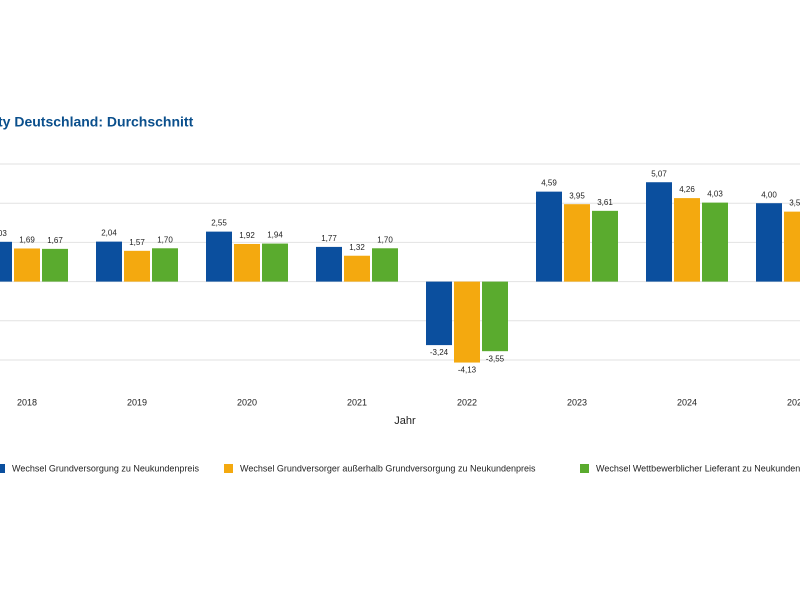 The height and width of the screenshot is (600, 800). What do you see at coordinates (357, 402) in the screenshot?
I see `x-tick-label: 2021` at bounding box center [357, 402].